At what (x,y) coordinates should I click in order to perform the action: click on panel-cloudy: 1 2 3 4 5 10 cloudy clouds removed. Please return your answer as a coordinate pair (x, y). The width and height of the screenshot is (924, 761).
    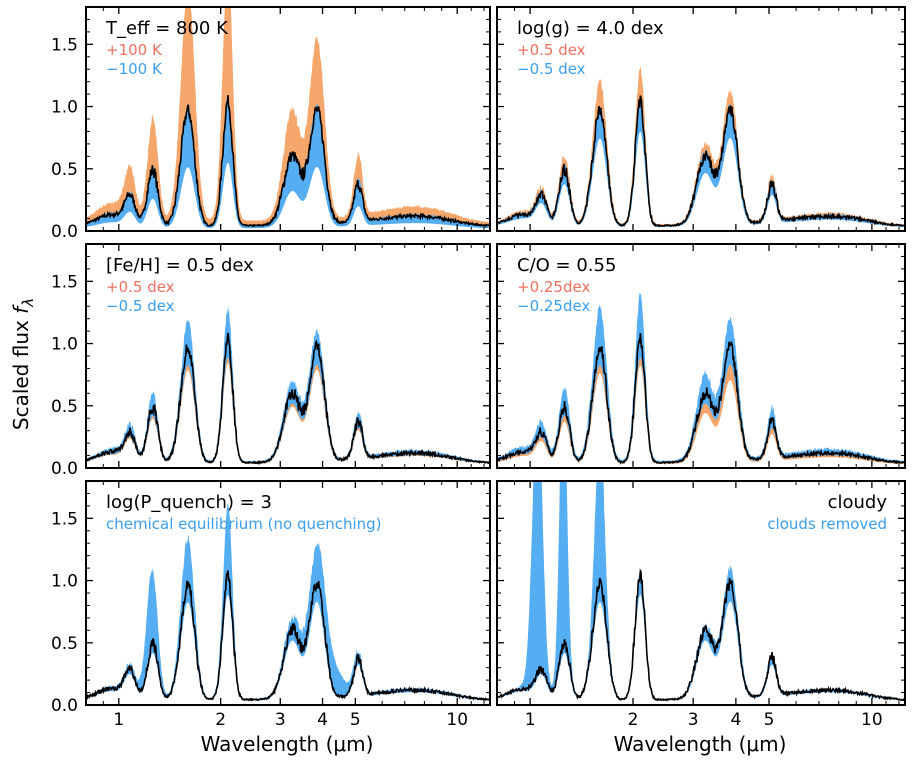
    Looking at the image, I should click on (701, 605).